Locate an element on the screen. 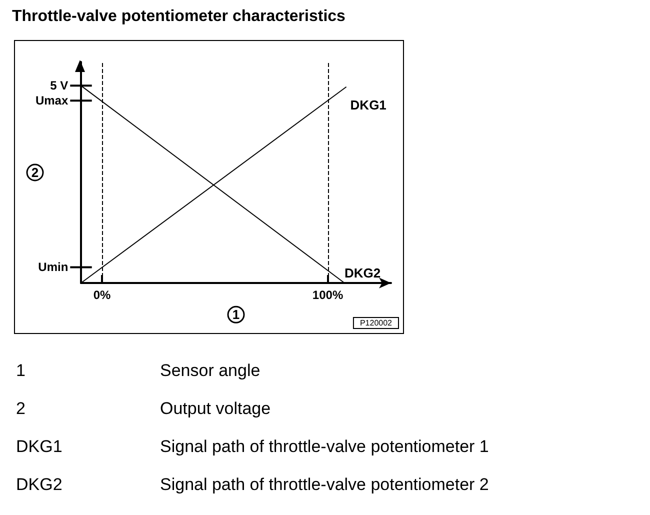  text: Signal path of throttle-valve potentiometer 1 is located at coordinates (324, 447).